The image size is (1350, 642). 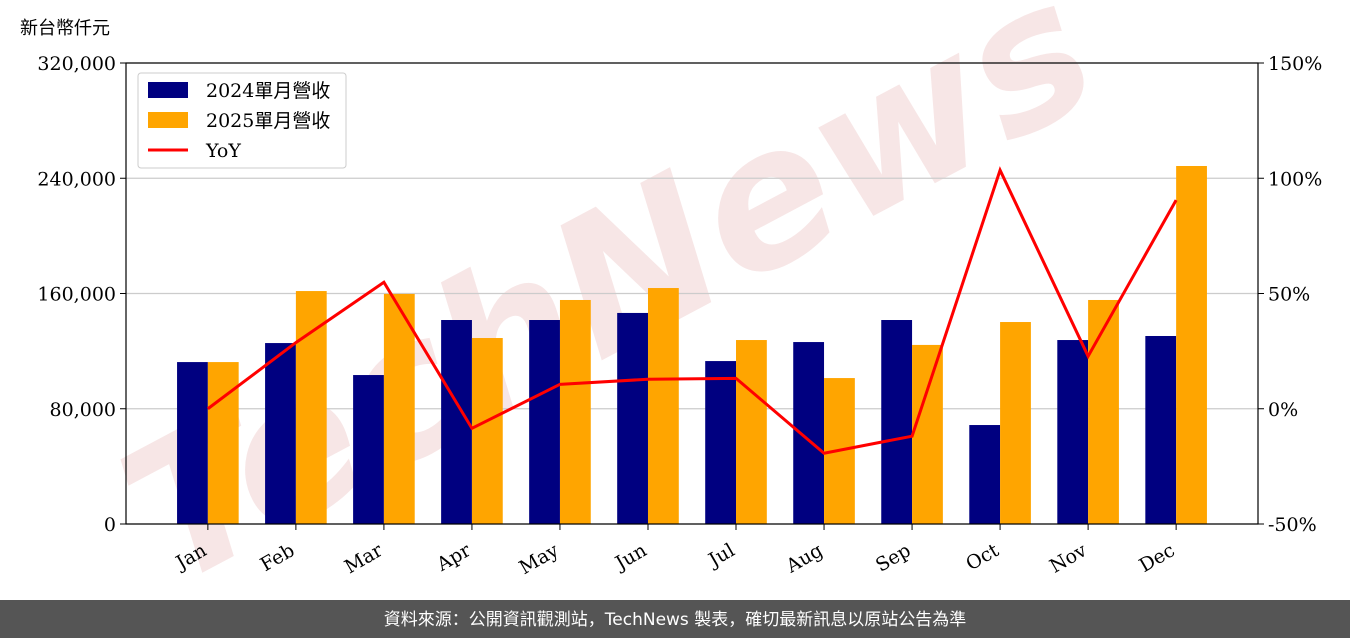 I want to click on legend-label: YoY, so click(x=223, y=151).